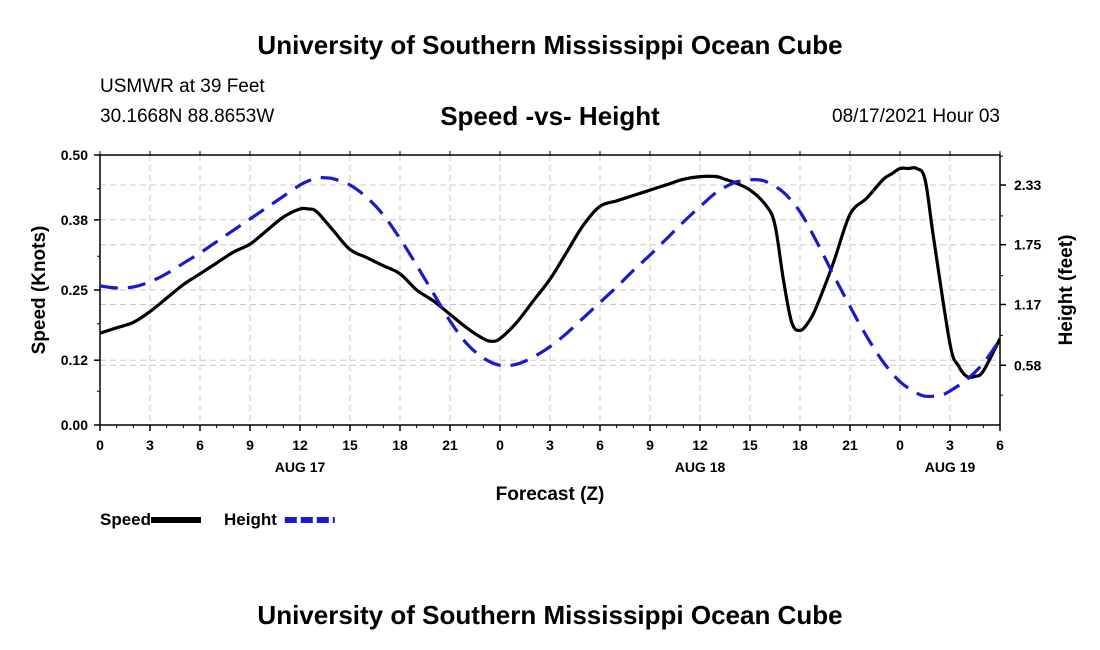 The width and height of the screenshot is (1100, 650). What do you see at coordinates (1027, 185) in the screenshot?
I see `y2-tick-label: 2.33` at bounding box center [1027, 185].